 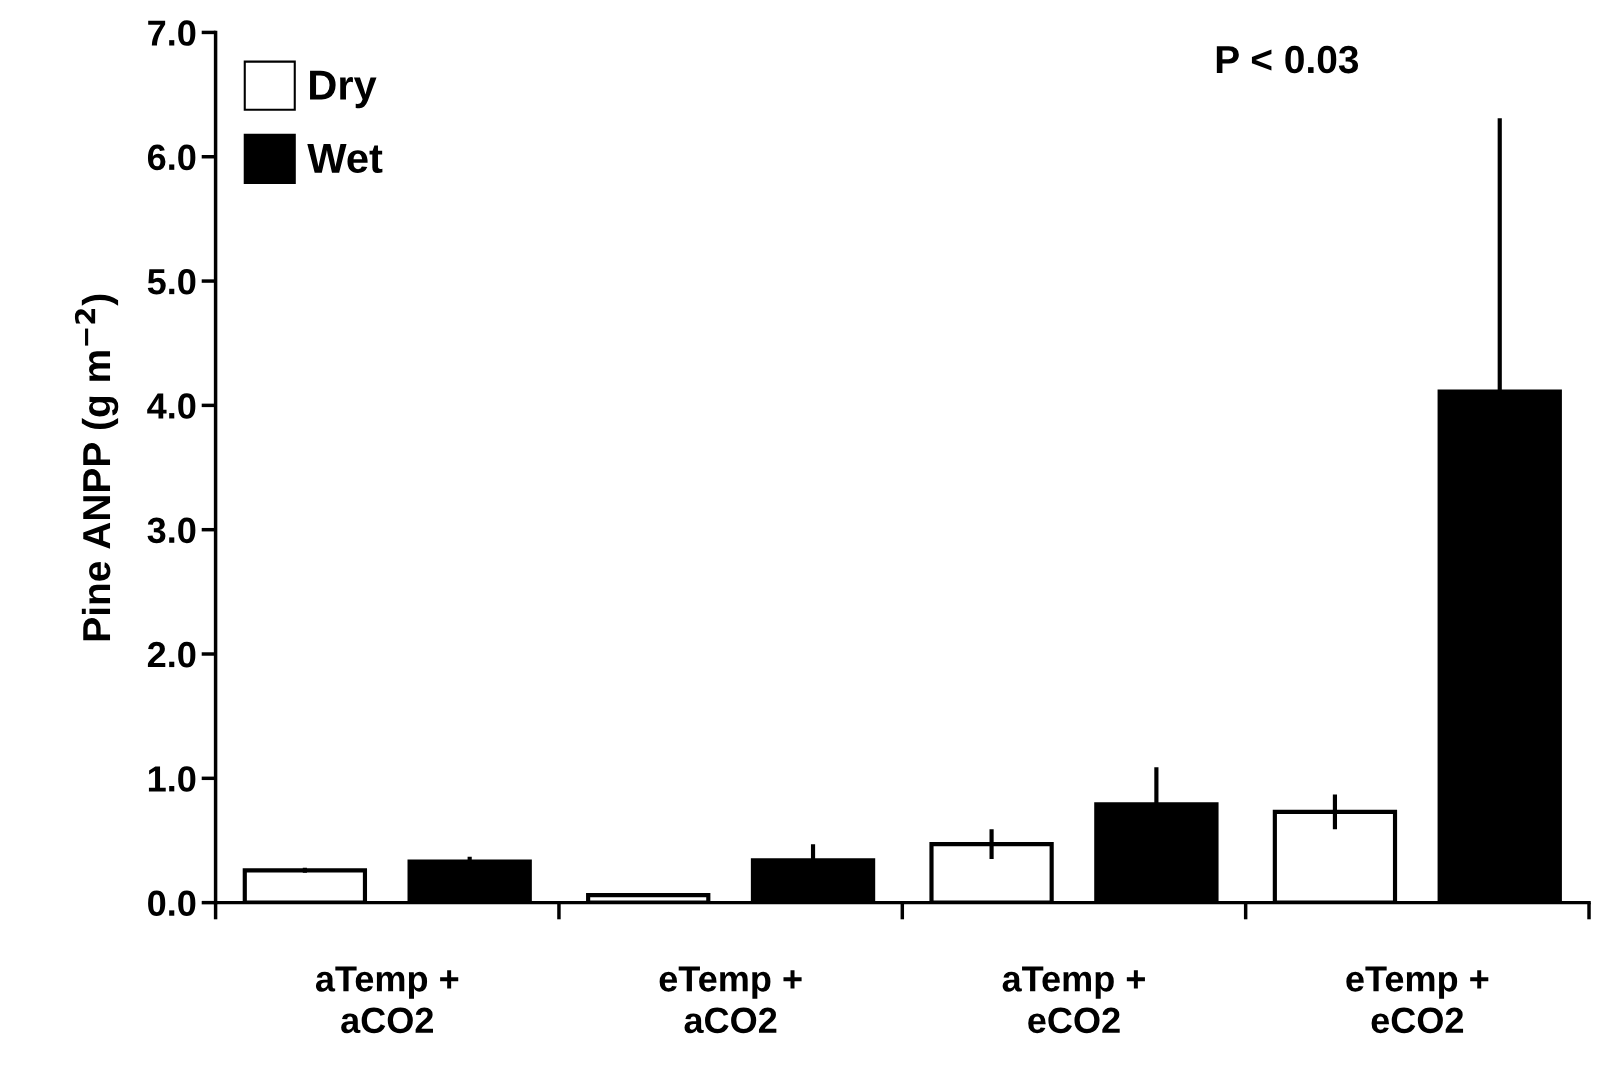 I want to click on y-tick-label: 3.0, so click(x=171, y=530).